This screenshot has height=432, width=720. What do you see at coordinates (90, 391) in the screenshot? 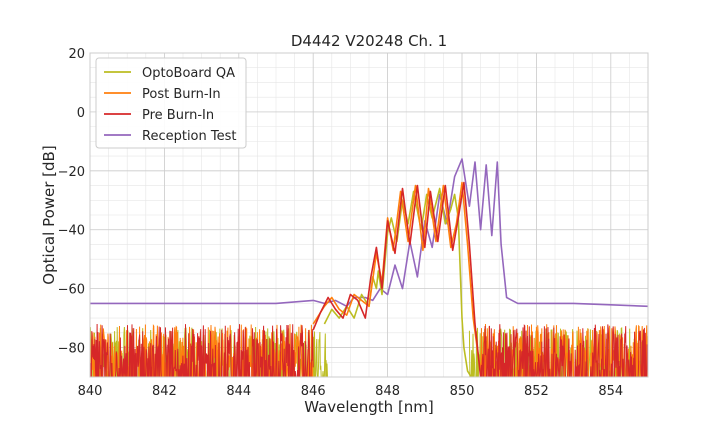
I see `x-tick-label: 840` at bounding box center [90, 391].